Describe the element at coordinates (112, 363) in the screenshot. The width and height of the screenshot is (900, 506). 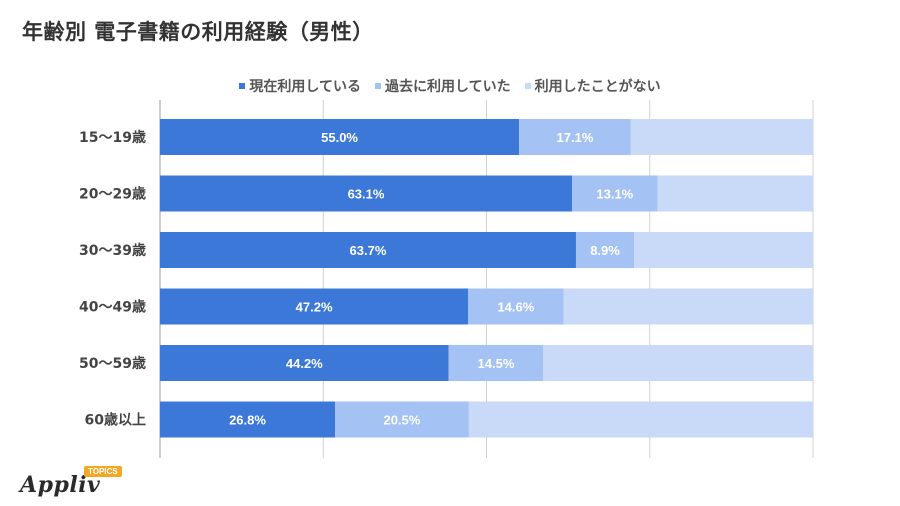
I see `category-label-4: 50〜59歳` at that location.